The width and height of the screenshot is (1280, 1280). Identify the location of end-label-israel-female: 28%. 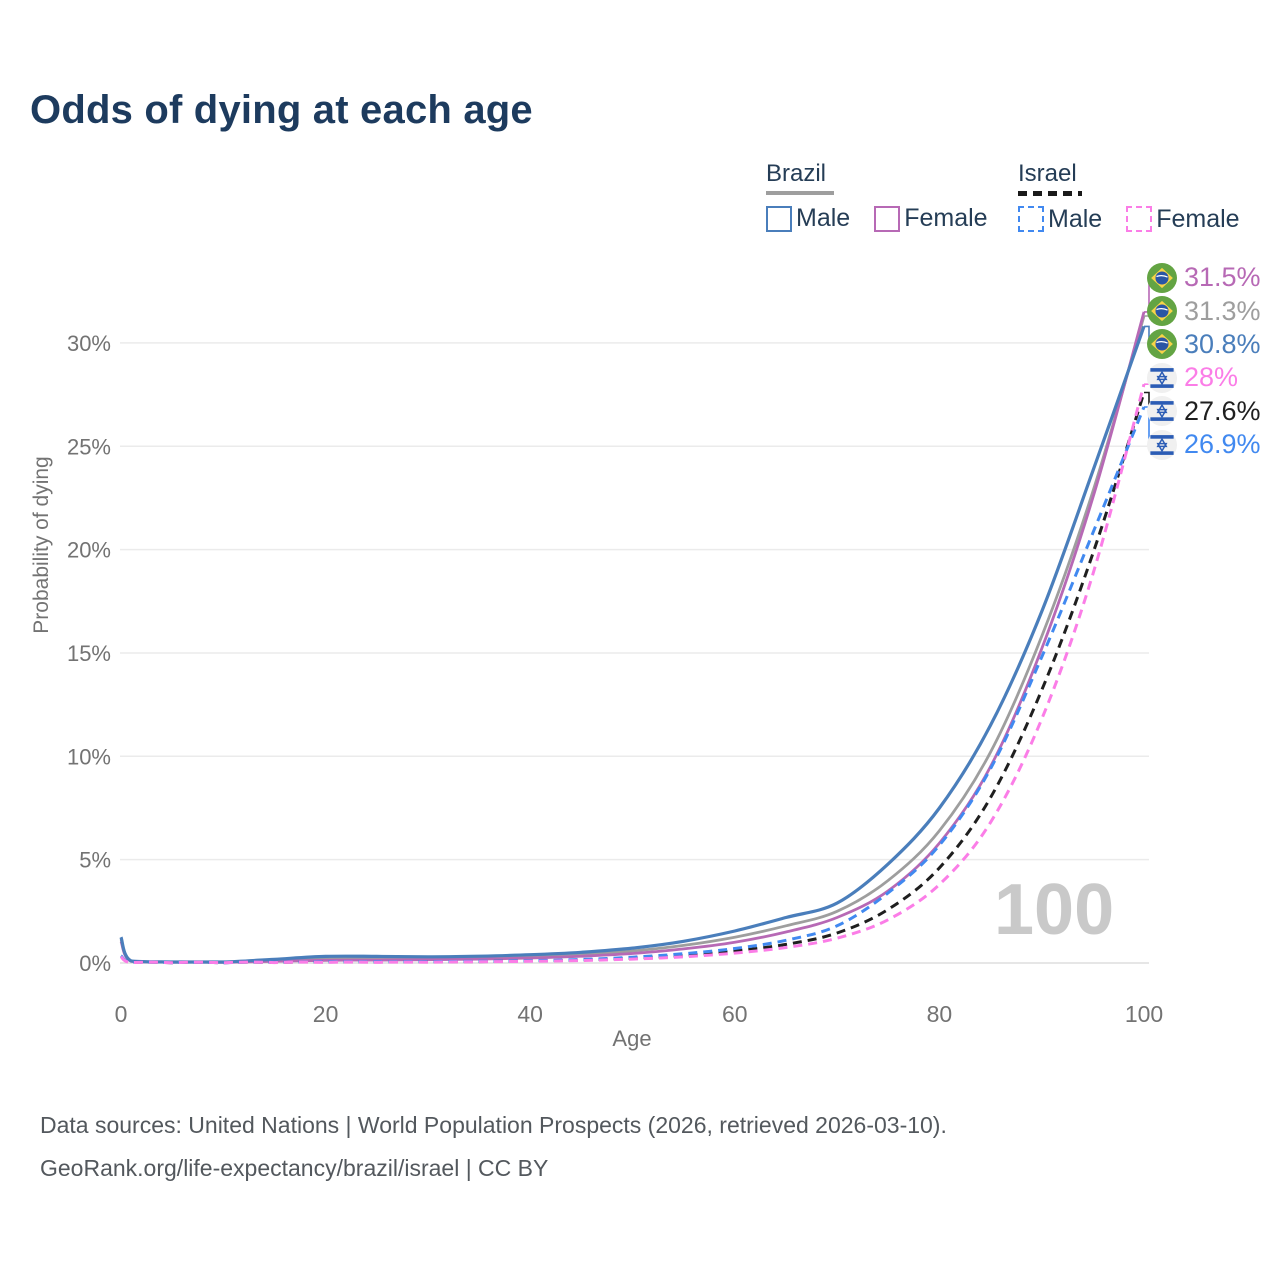
(1204, 377).